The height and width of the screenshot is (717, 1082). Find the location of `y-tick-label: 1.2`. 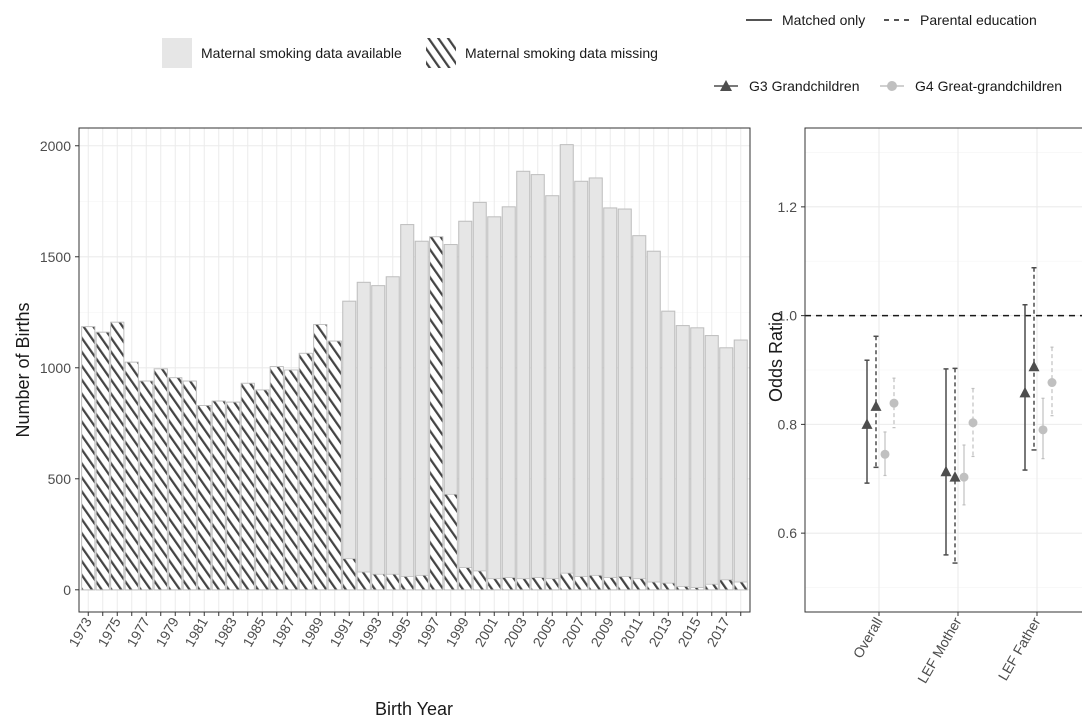

y-tick-label: 1.2 is located at coordinates (788, 207).